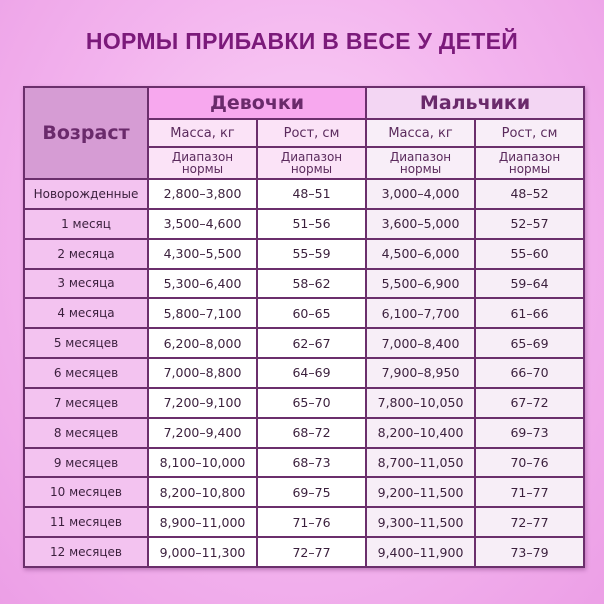  I want to click on girls-height-cell: 71–76, so click(311, 522).